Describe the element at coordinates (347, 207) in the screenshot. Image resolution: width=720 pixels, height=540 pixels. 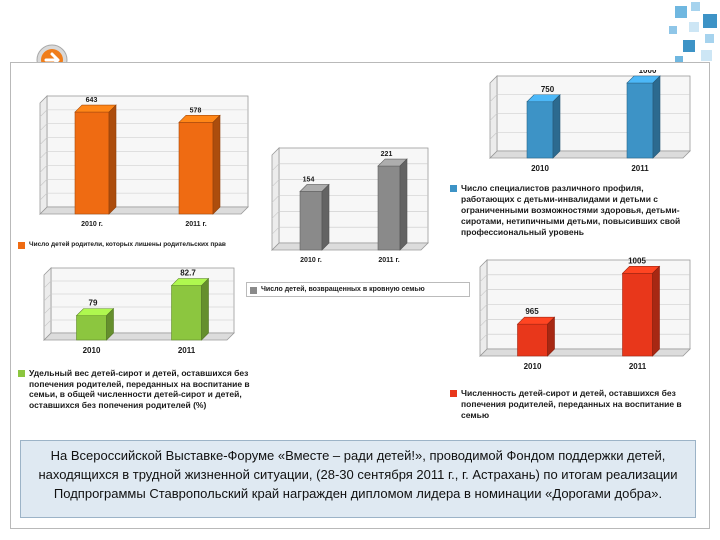
I see `chart-returned: 154 2010 г. 221 2011 г.` at that location.